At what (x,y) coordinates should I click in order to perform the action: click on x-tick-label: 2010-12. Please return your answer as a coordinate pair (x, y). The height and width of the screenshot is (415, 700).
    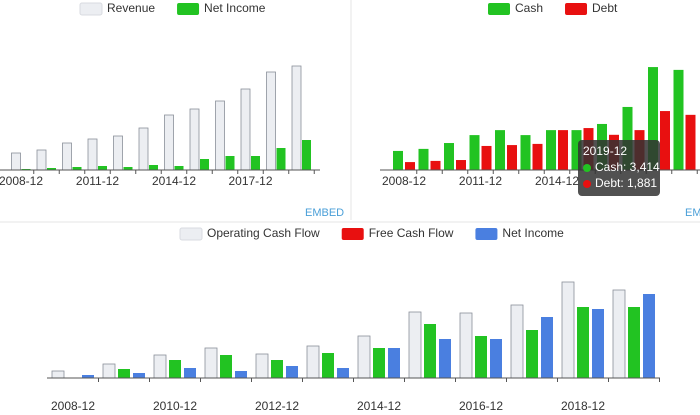
    Looking at the image, I should click on (175, 406).